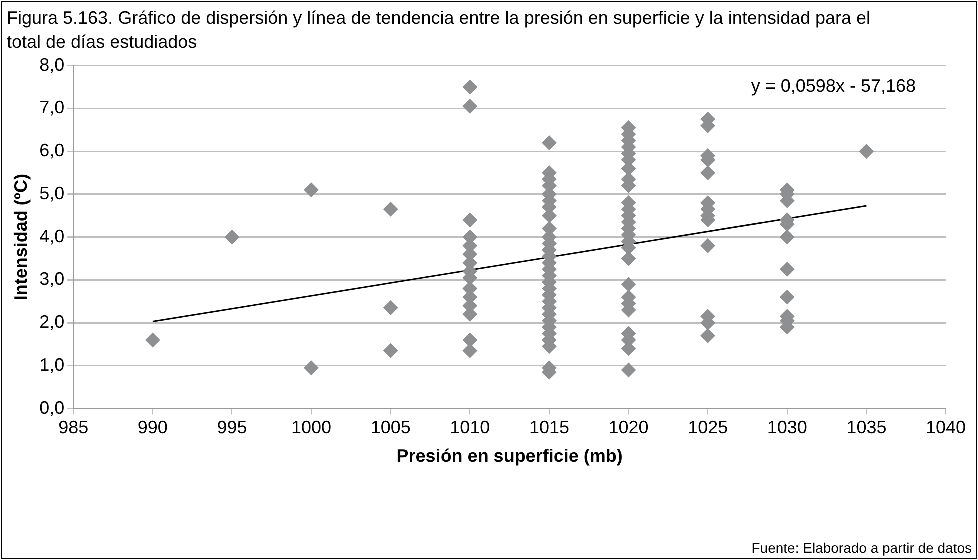 The height and width of the screenshot is (560, 978). I want to click on y-tick-label: 5,0, so click(52, 193).